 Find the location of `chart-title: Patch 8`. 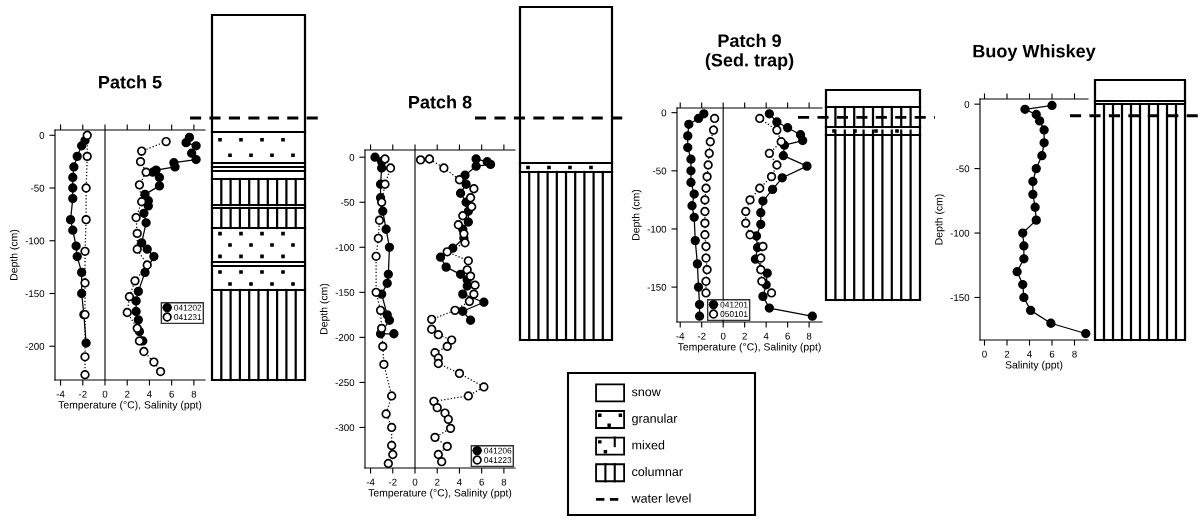

chart-title: Patch 8 is located at coordinates (440, 102).